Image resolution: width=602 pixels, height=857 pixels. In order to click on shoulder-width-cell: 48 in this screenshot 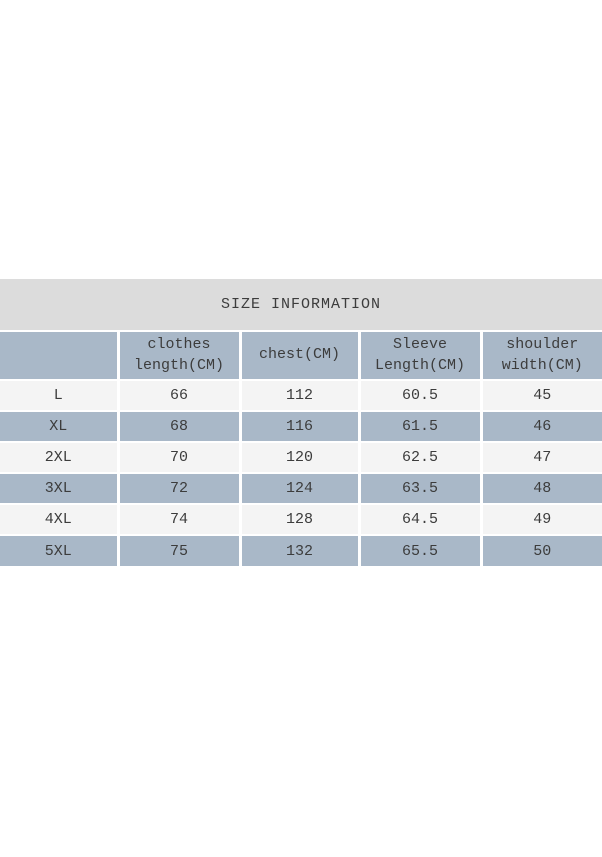, I will do `click(540, 488)`.